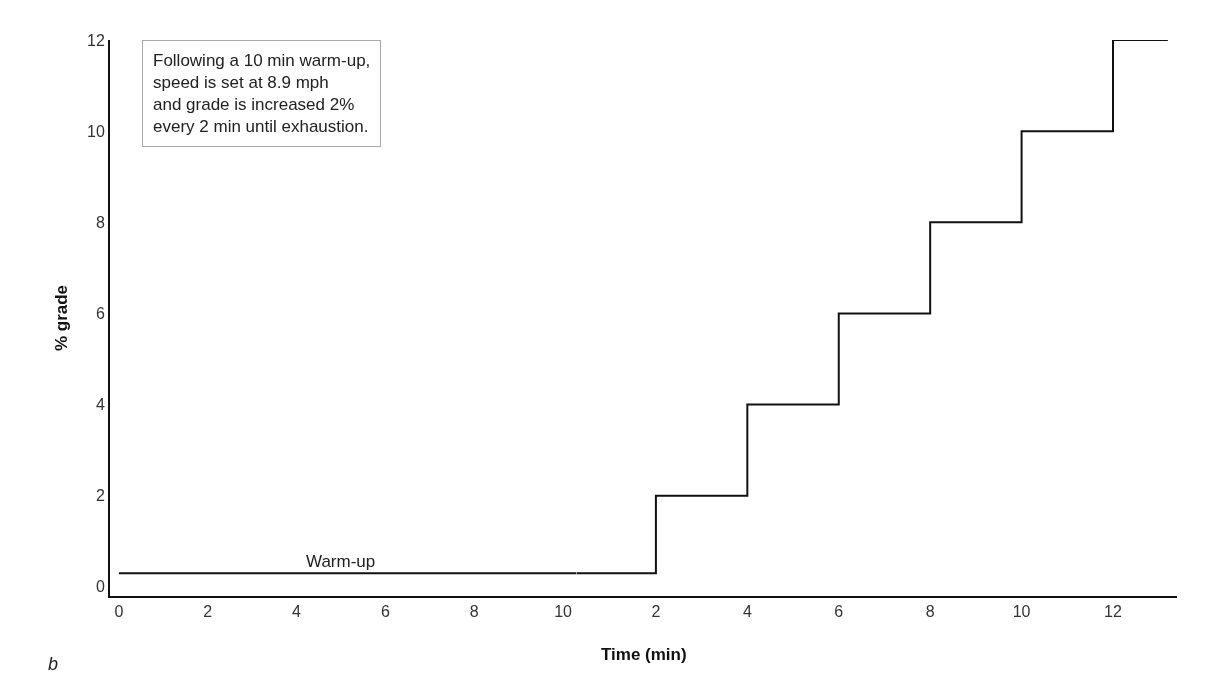  Describe the element at coordinates (96, 131) in the screenshot. I see `y-tick-label: 10` at that location.